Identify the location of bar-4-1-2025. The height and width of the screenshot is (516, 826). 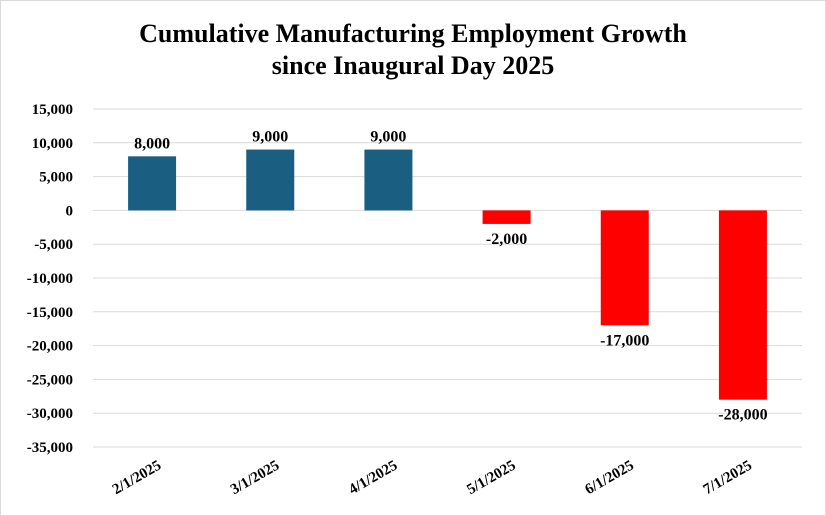
(388, 180).